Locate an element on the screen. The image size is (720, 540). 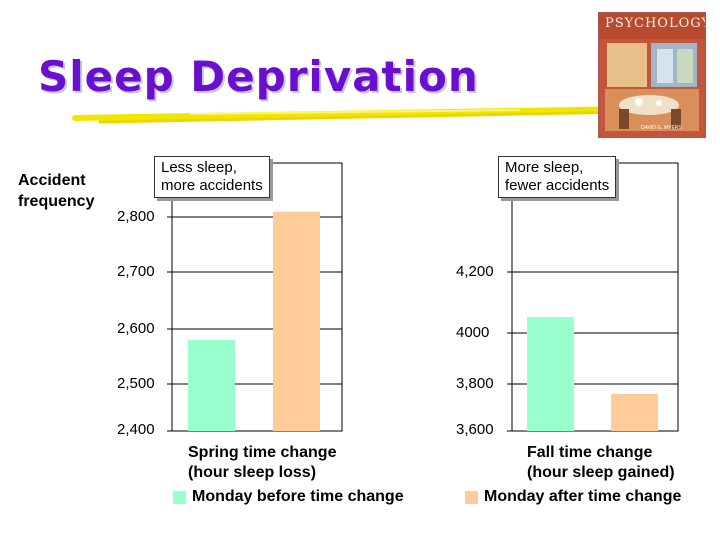
legend-item-before: Monday before time change is located at coordinates (288, 497).